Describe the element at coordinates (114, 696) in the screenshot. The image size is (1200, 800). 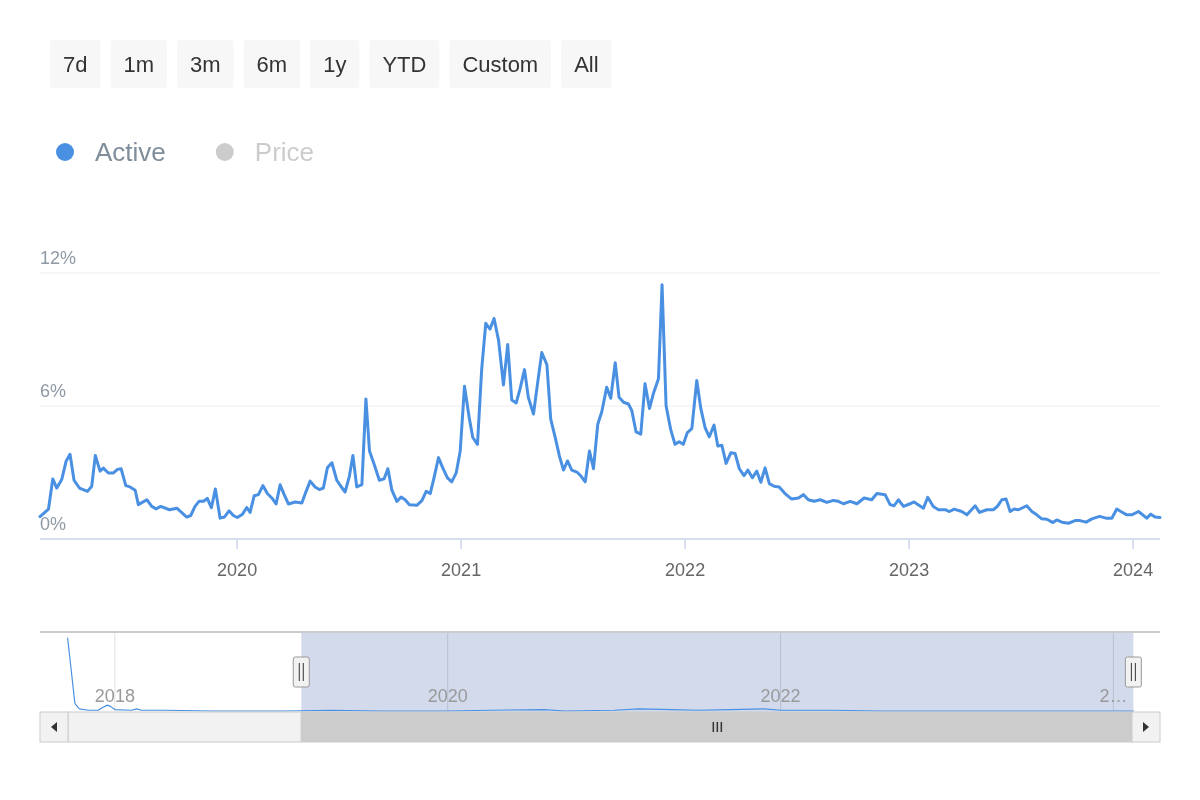
I see `x-tick-label: 2018` at that location.